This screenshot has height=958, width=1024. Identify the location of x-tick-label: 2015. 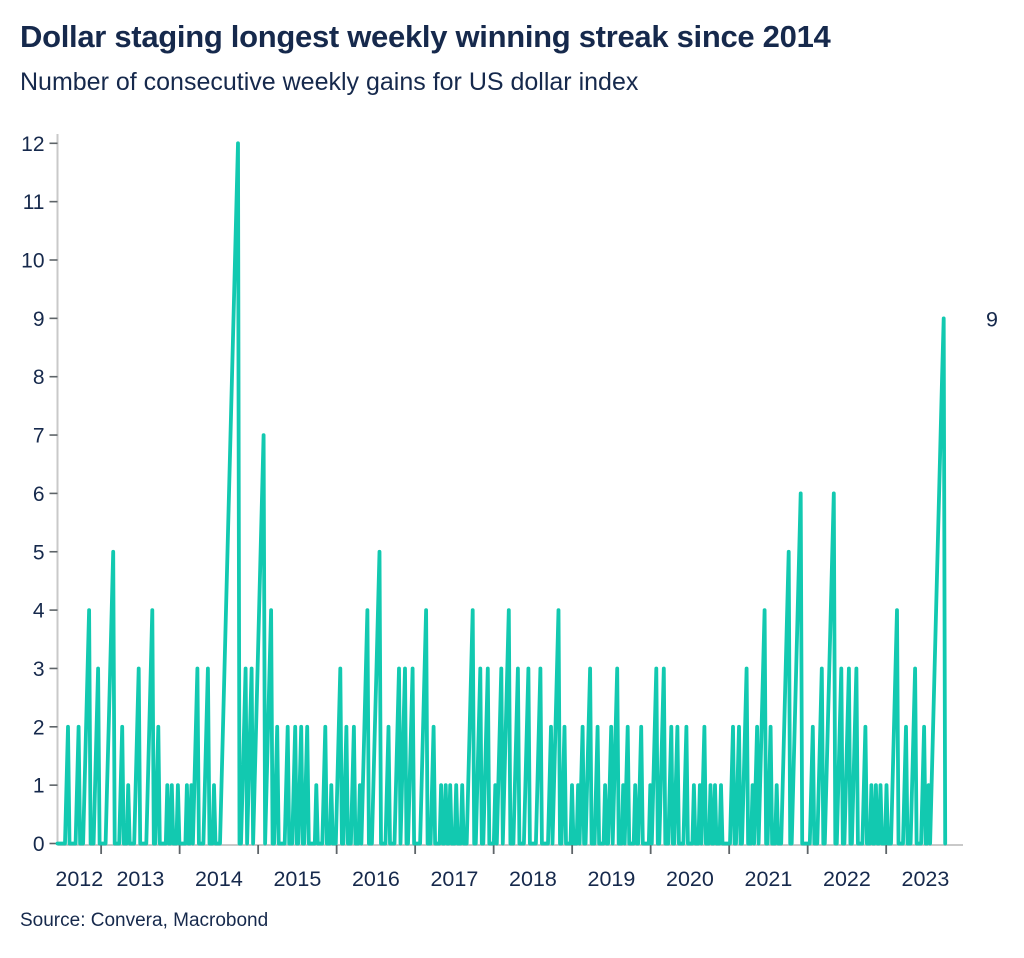
(297, 879).